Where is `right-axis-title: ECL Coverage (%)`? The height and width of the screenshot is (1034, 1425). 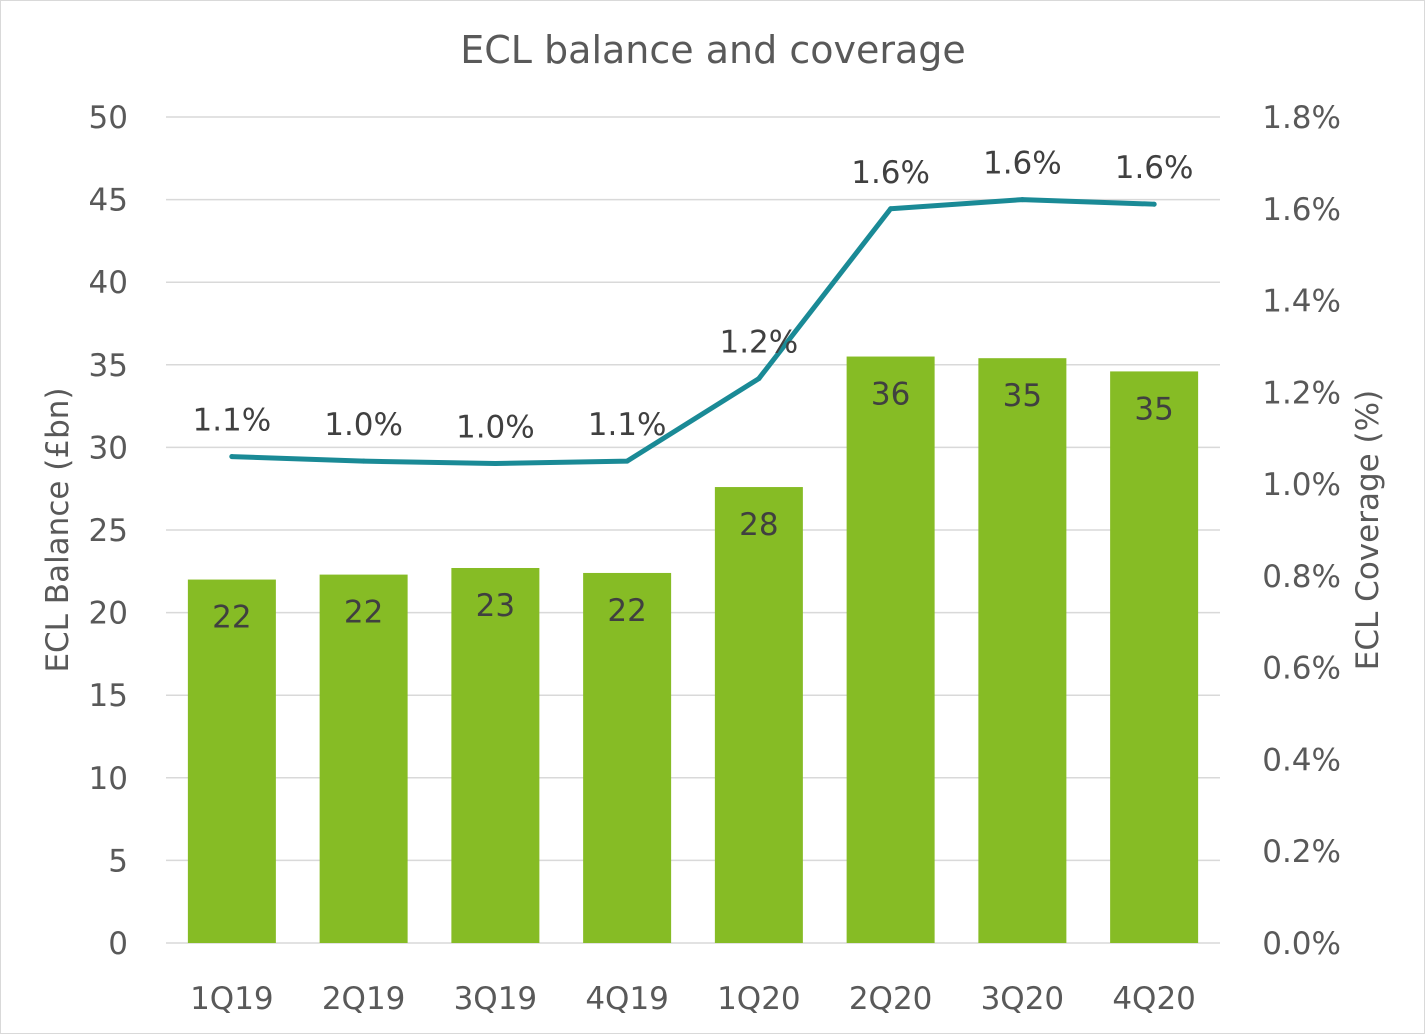 right-axis-title: ECL Coverage (%) is located at coordinates (1368, 530).